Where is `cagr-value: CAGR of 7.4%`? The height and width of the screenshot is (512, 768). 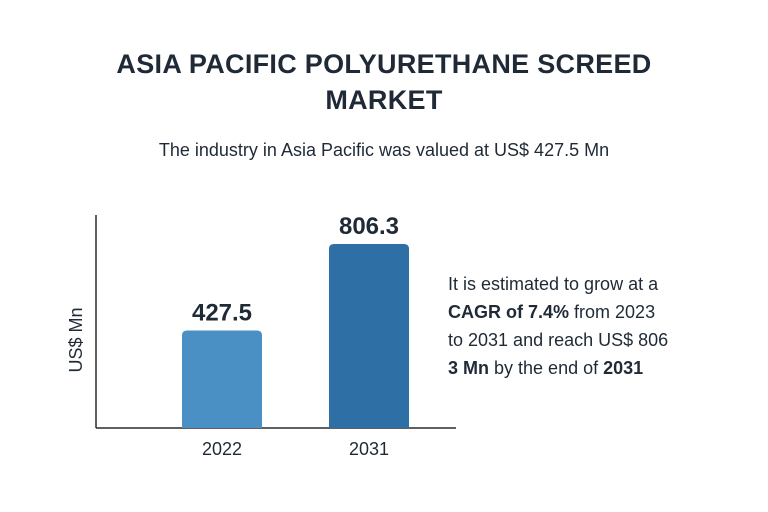
cagr-value: CAGR of 7.4% is located at coordinates (509, 312).